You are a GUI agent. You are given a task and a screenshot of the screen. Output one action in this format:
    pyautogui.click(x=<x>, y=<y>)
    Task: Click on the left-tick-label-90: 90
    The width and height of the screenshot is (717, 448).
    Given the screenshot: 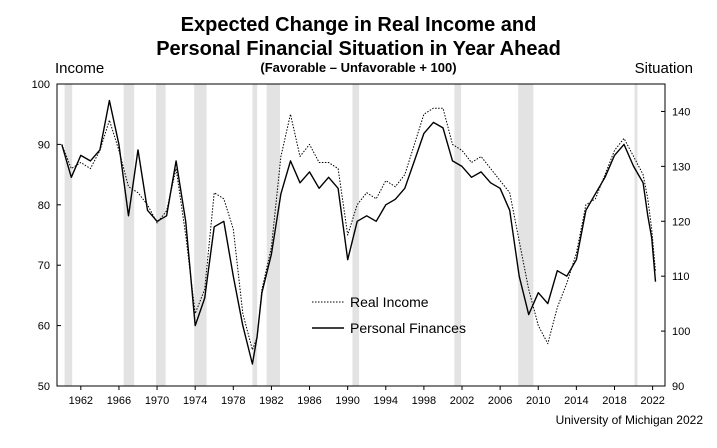 What is the action you would take?
    pyautogui.click(x=44, y=145)
    